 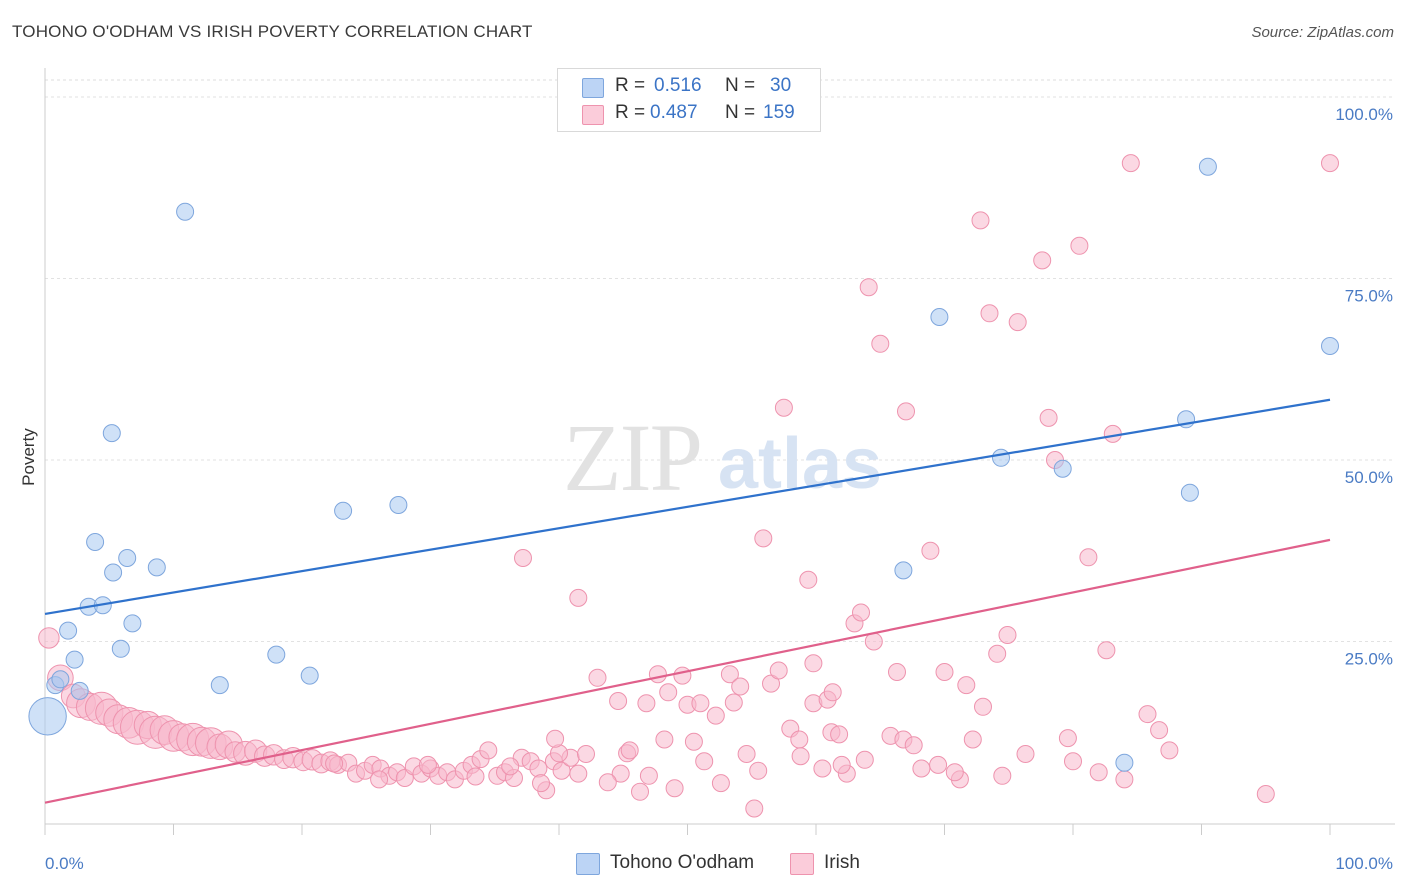 What do you see at coordinates (64, 863) in the screenshot?
I see `x-tick-label-min: 0.0%` at bounding box center [64, 863].